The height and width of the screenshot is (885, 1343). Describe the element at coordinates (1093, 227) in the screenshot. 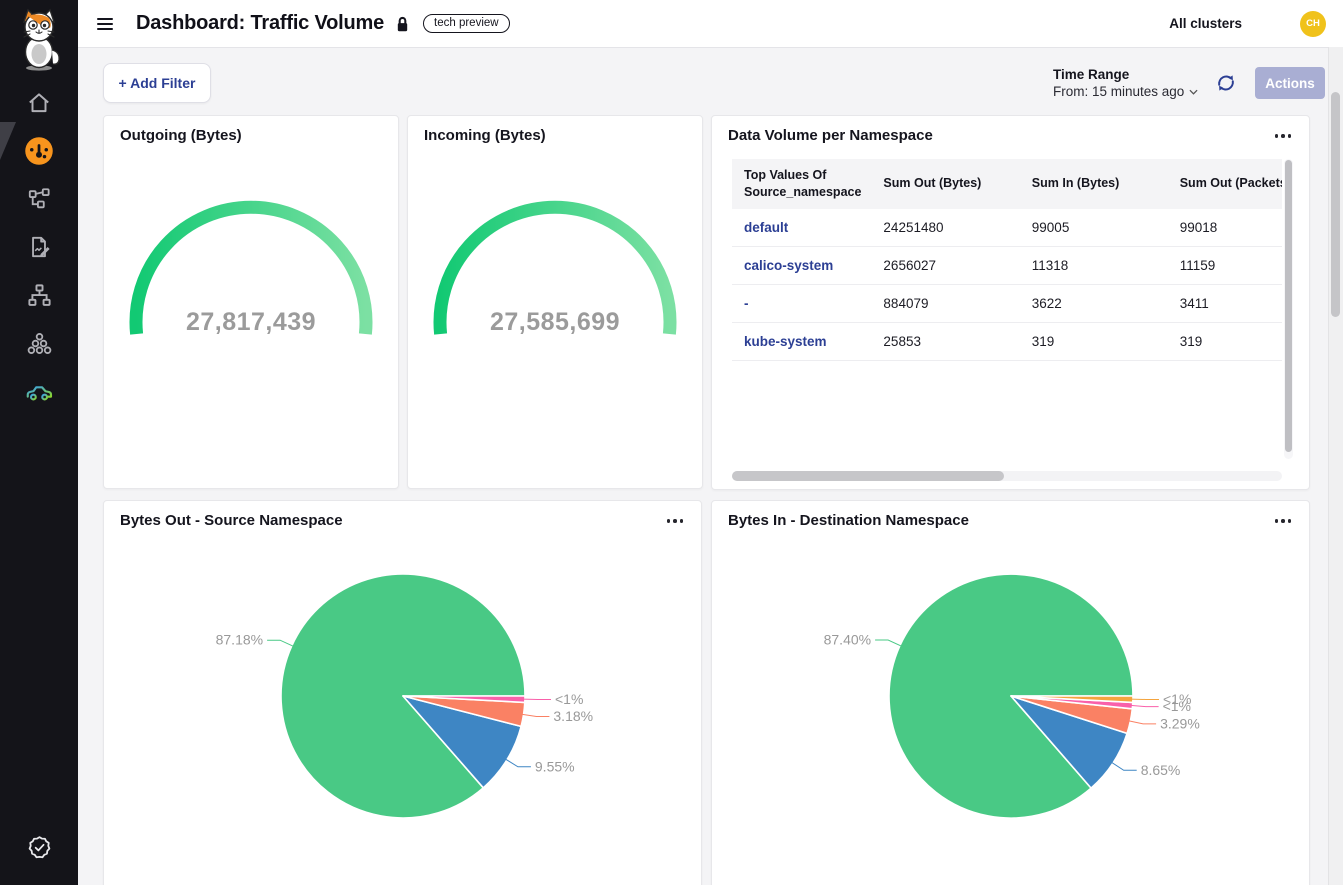

I see `value-cell: 99005` at that location.